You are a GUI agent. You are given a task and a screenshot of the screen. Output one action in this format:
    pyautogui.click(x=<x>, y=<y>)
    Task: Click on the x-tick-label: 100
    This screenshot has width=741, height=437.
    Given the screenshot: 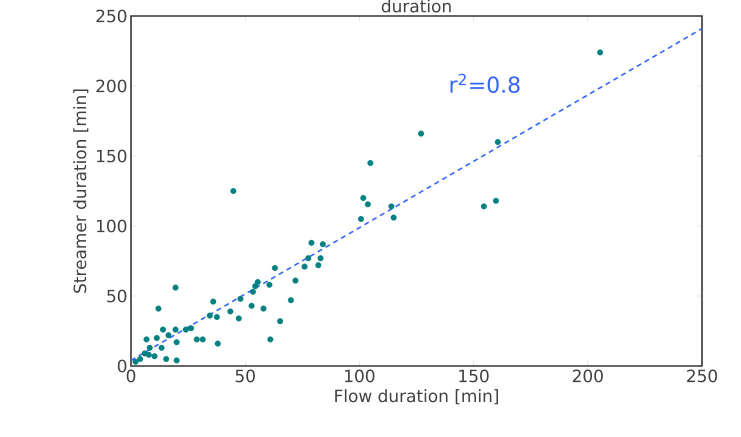 What is the action you would take?
    pyautogui.click(x=359, y=376)
    